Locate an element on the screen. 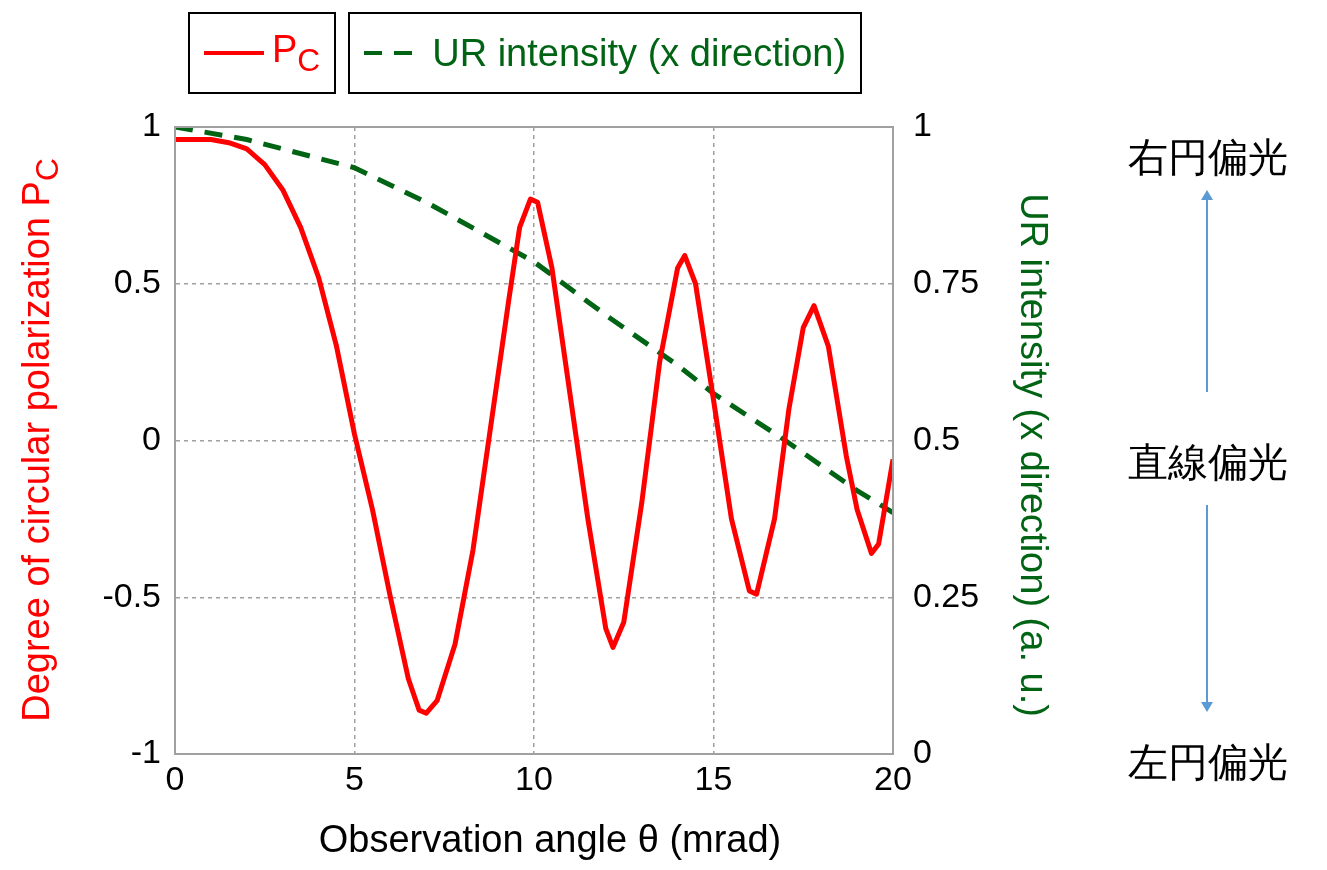  legend-label: P$_{C}$ is located at coordinates (296, 53).